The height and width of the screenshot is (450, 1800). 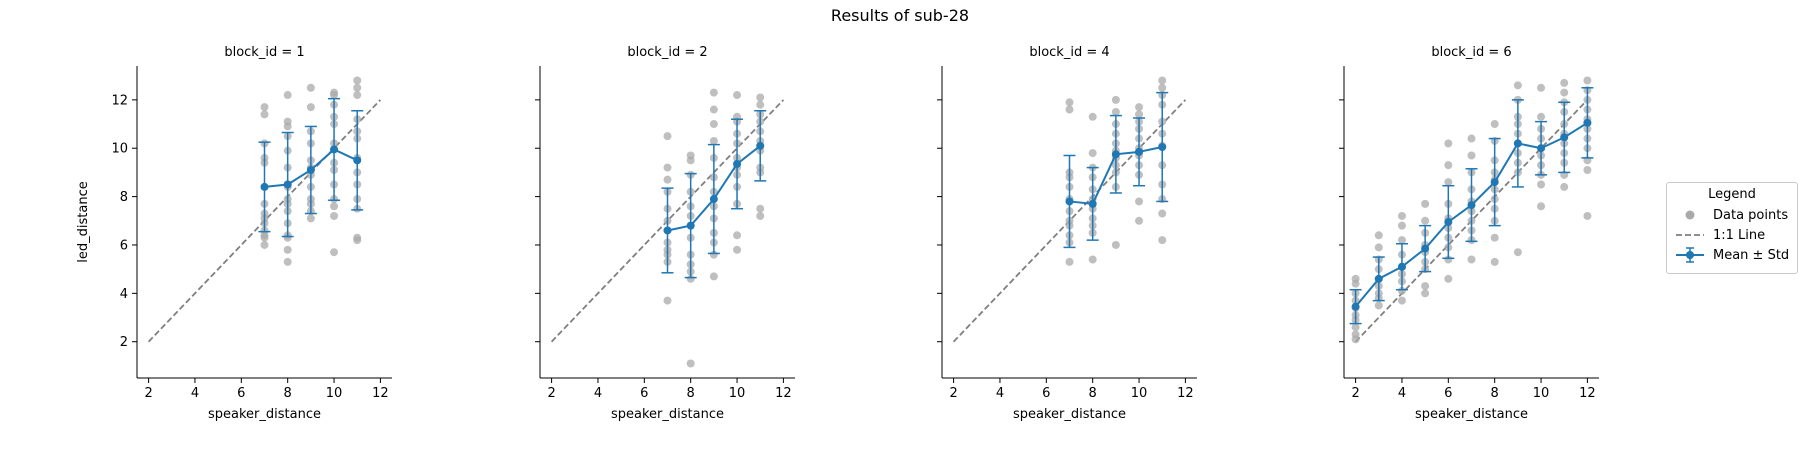 I want to click on y-tick-label: 8, so click(x=124, y=197).